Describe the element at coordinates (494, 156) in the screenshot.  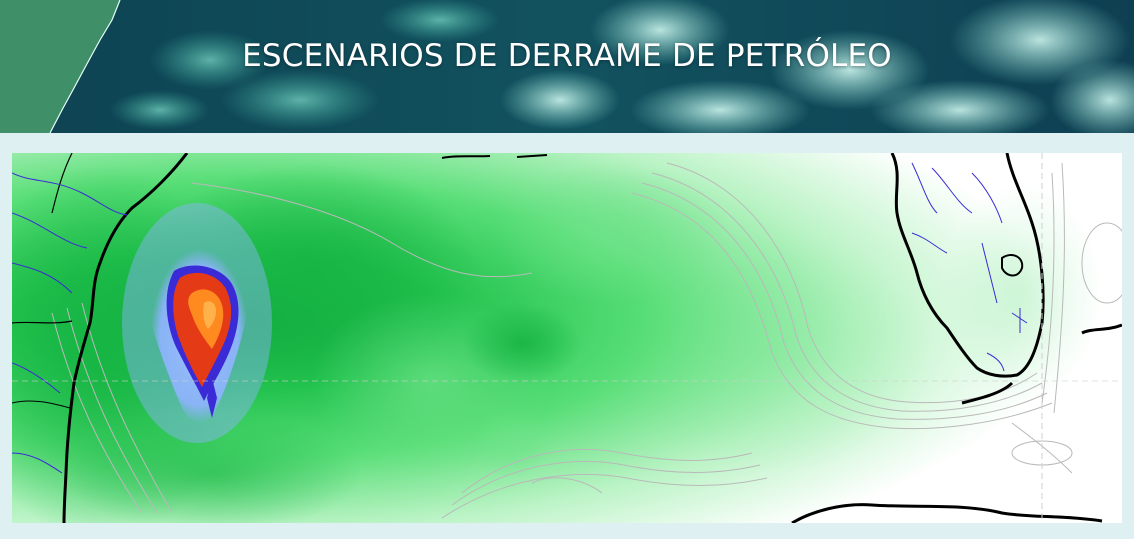
I see `coastline-north` at that location.